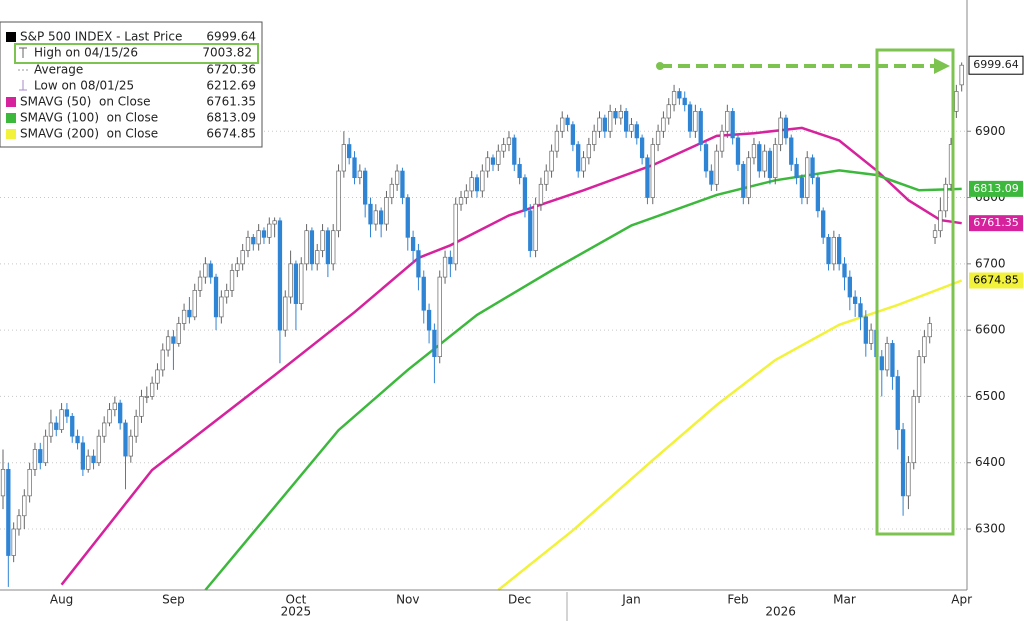  Describe the element at coordinates (915, 292) in the screenshot. I see `highlight-box` at that location.